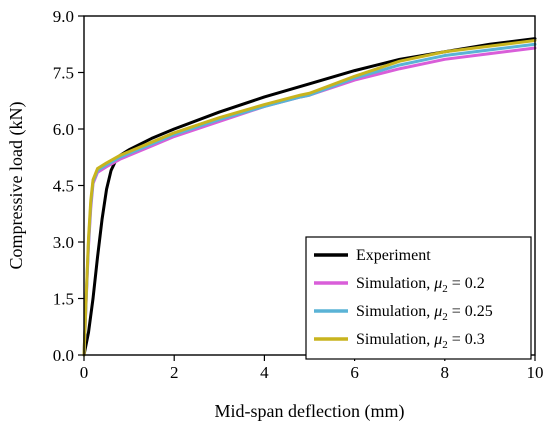 Image resolution: width=550 pixels, height=429 pixels. I want to click on x-tick-label: 8, so click(445, 372).